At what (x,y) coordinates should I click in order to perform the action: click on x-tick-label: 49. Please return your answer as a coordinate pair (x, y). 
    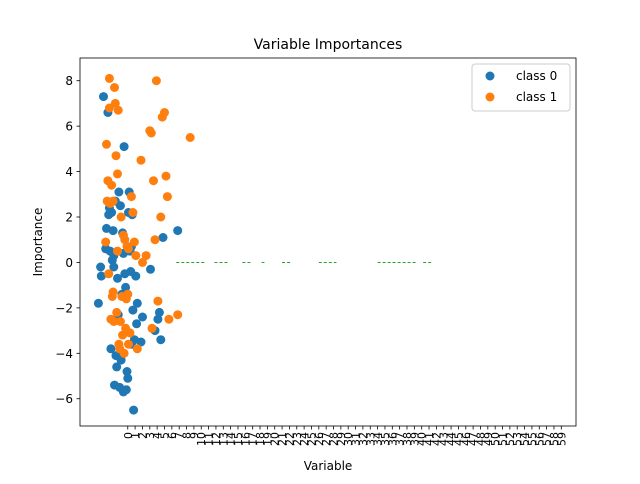
    Looking at the image, I should click on (488, 439).